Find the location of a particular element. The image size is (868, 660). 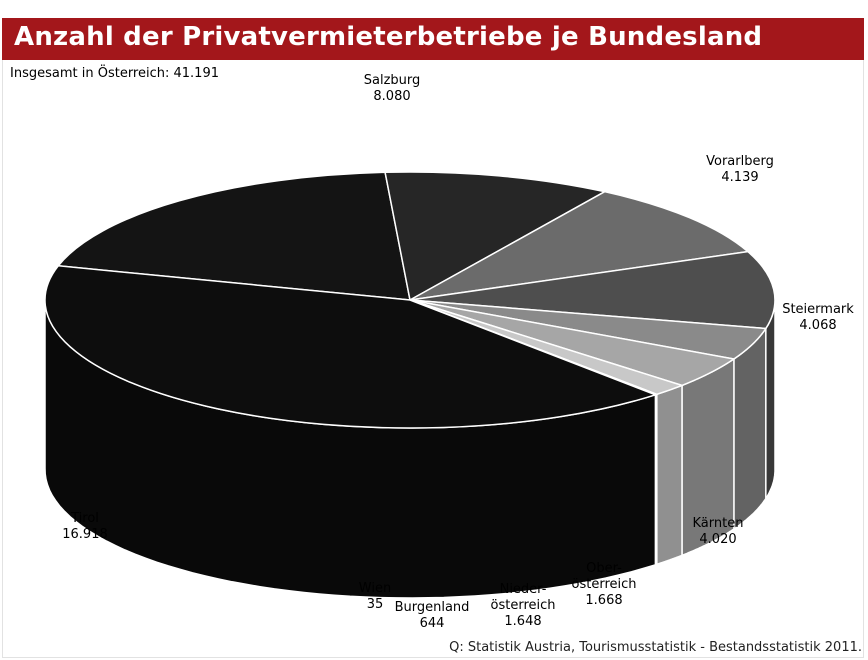

label-kärnten: Kärnten 4.020 is located at coordinates (718, 531).